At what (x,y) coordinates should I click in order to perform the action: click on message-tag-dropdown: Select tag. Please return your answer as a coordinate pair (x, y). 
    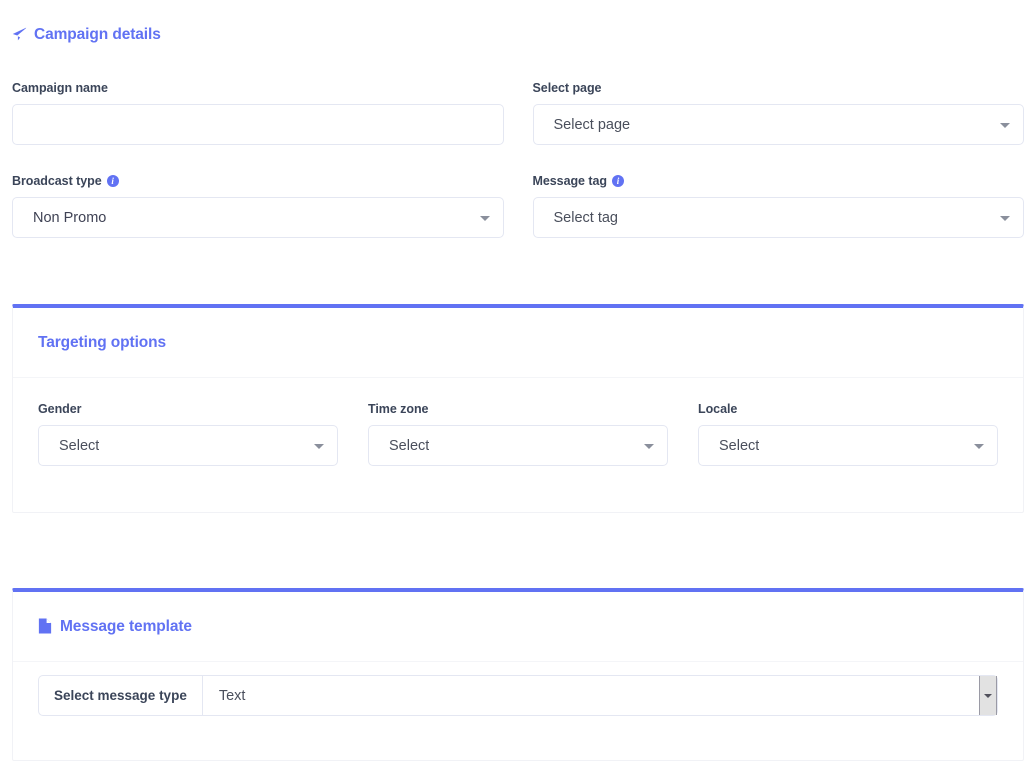
    Looking at the image, I should click on (778, 217).